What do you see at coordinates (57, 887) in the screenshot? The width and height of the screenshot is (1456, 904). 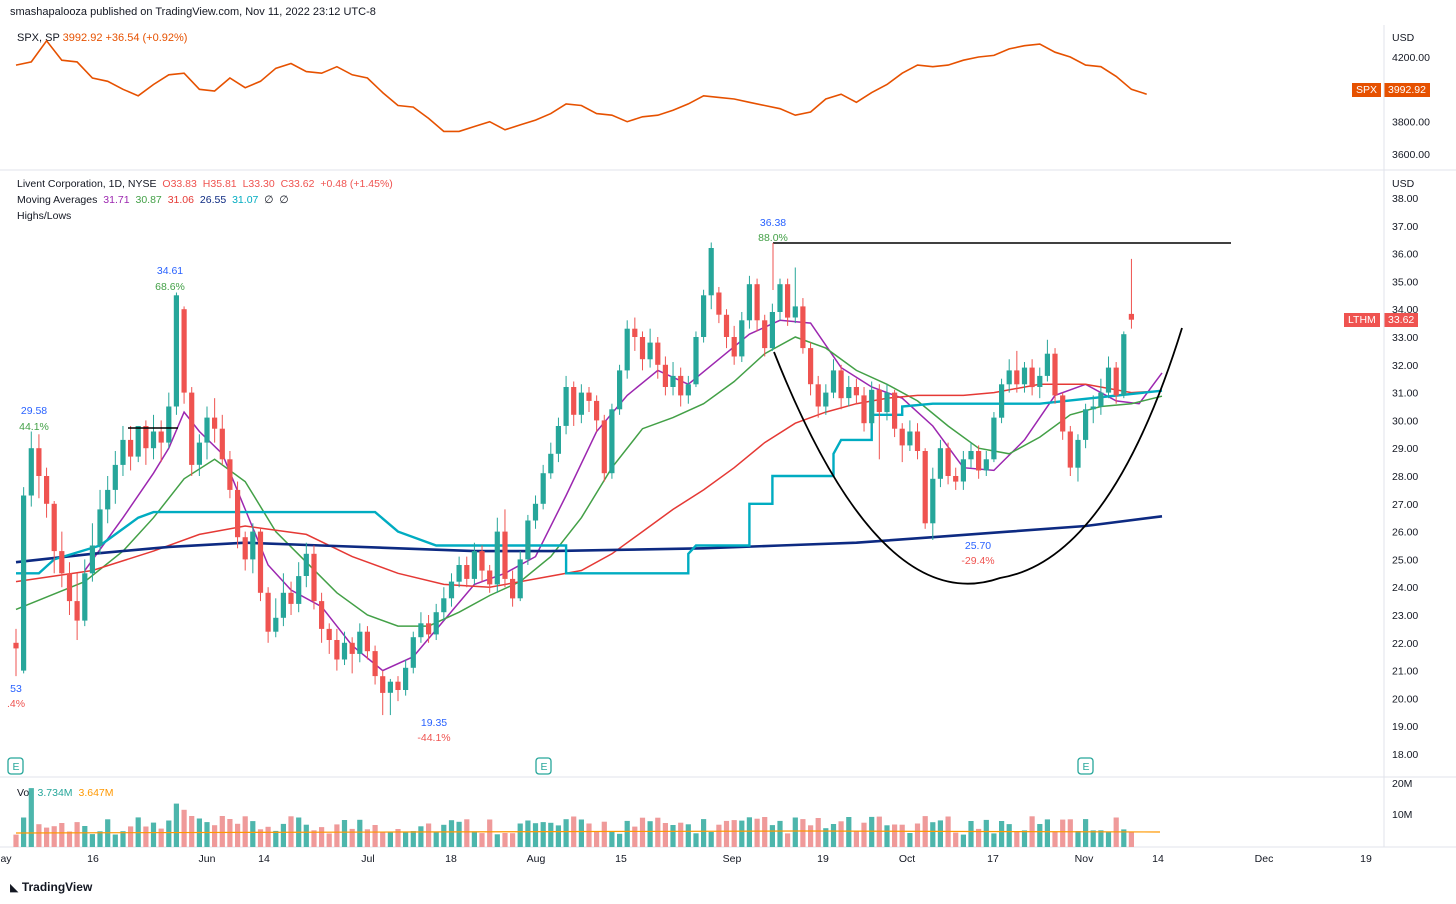 I see `footer-brand-text: TradingView` at bounding box center [57, 887].